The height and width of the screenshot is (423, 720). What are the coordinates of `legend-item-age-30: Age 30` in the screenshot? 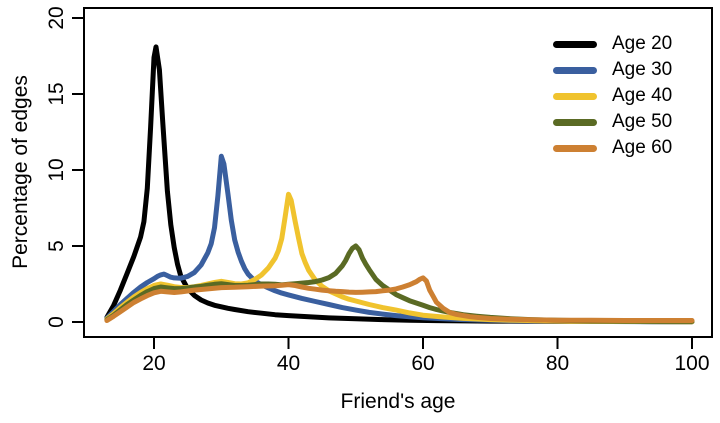 It's located at (612, 70).